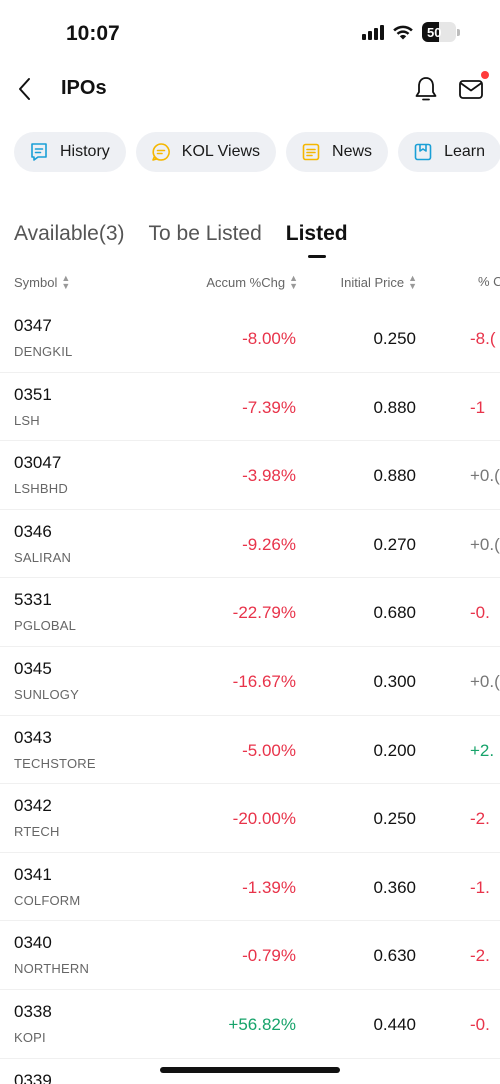  I want to click on initial-price-column-header: Initial Price ▲ ▼, so click(379, 282).